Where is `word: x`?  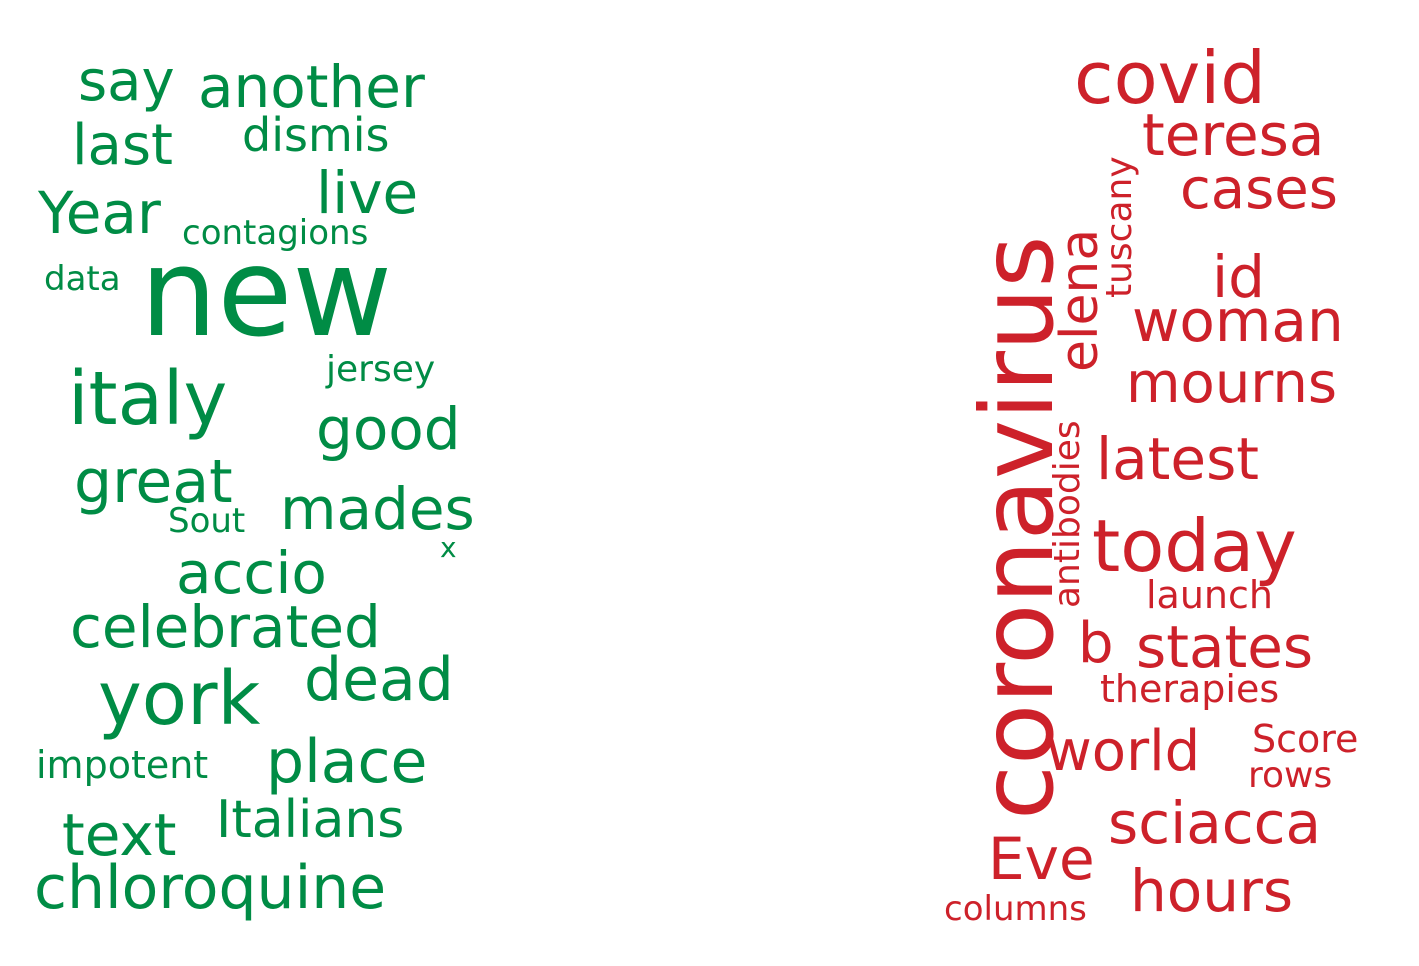
word: x is located at coordinates (448, 547).